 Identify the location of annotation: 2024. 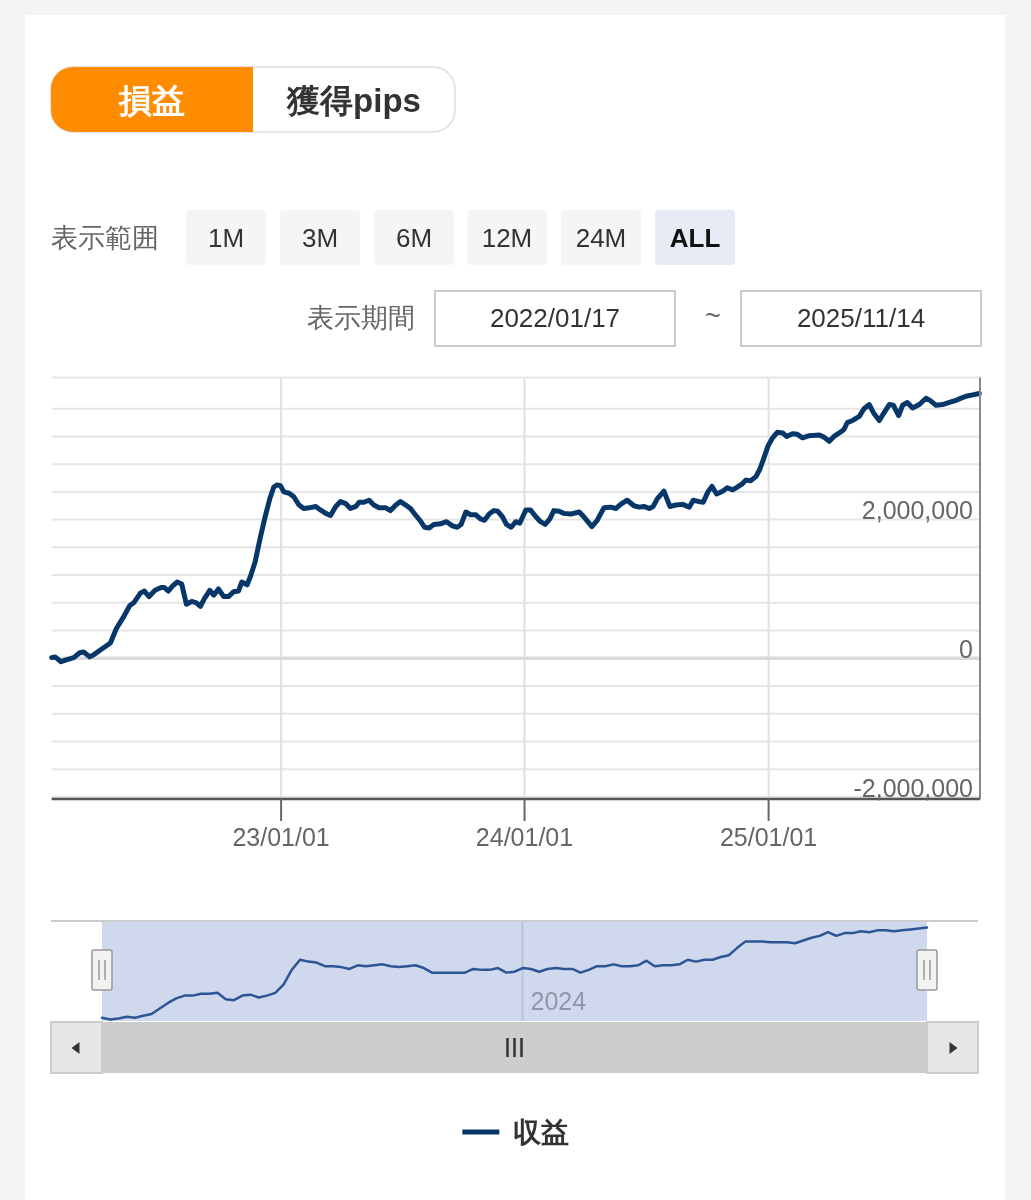
(558, 1001).